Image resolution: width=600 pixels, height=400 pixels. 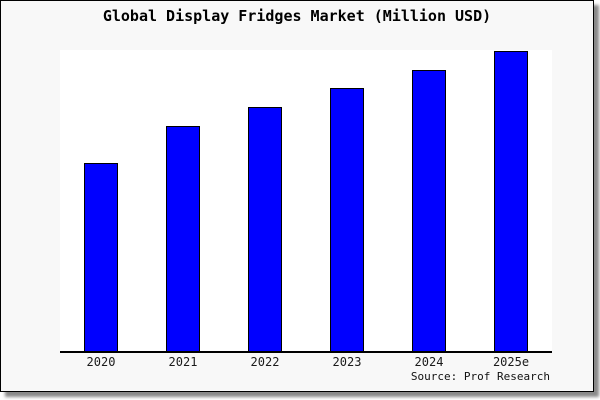 What do you see at coordinates (101, 362) in the screenshot?
I see `x-tick-label-2020: 2020` at bounding box center [101, 362].